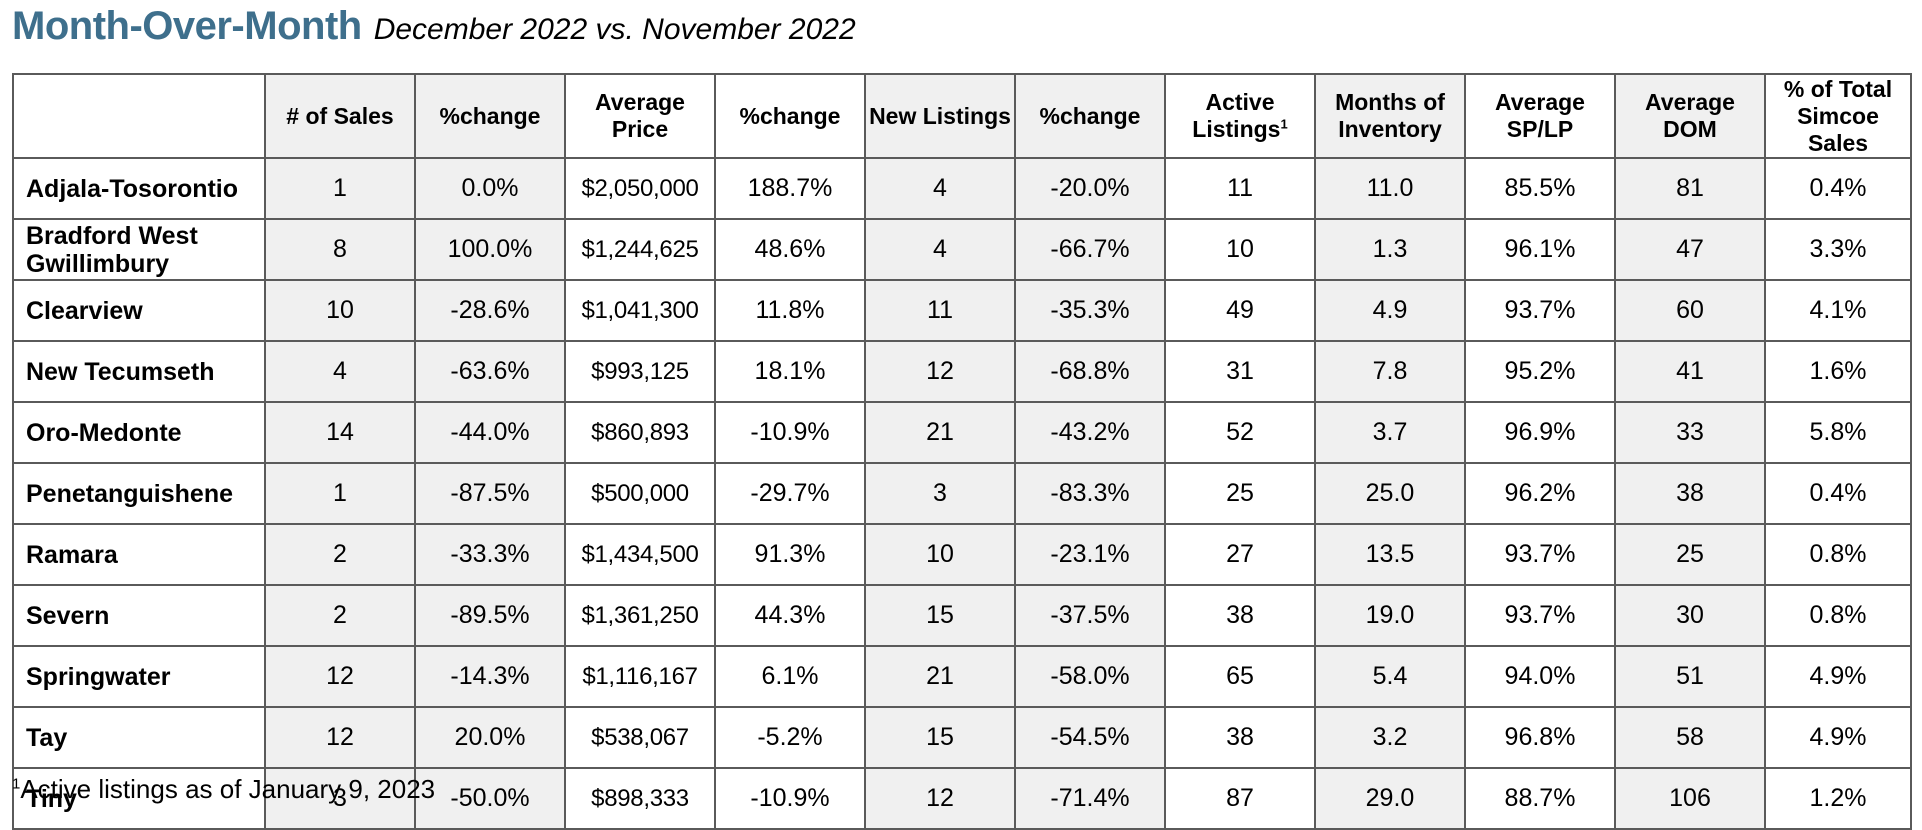 Image resolution: width=1922 pixels, height=830 pixels. Describe the element at coordinates (1090, 188) in the screenshot. I see `listings-change-cell: -20.0%` at that location.